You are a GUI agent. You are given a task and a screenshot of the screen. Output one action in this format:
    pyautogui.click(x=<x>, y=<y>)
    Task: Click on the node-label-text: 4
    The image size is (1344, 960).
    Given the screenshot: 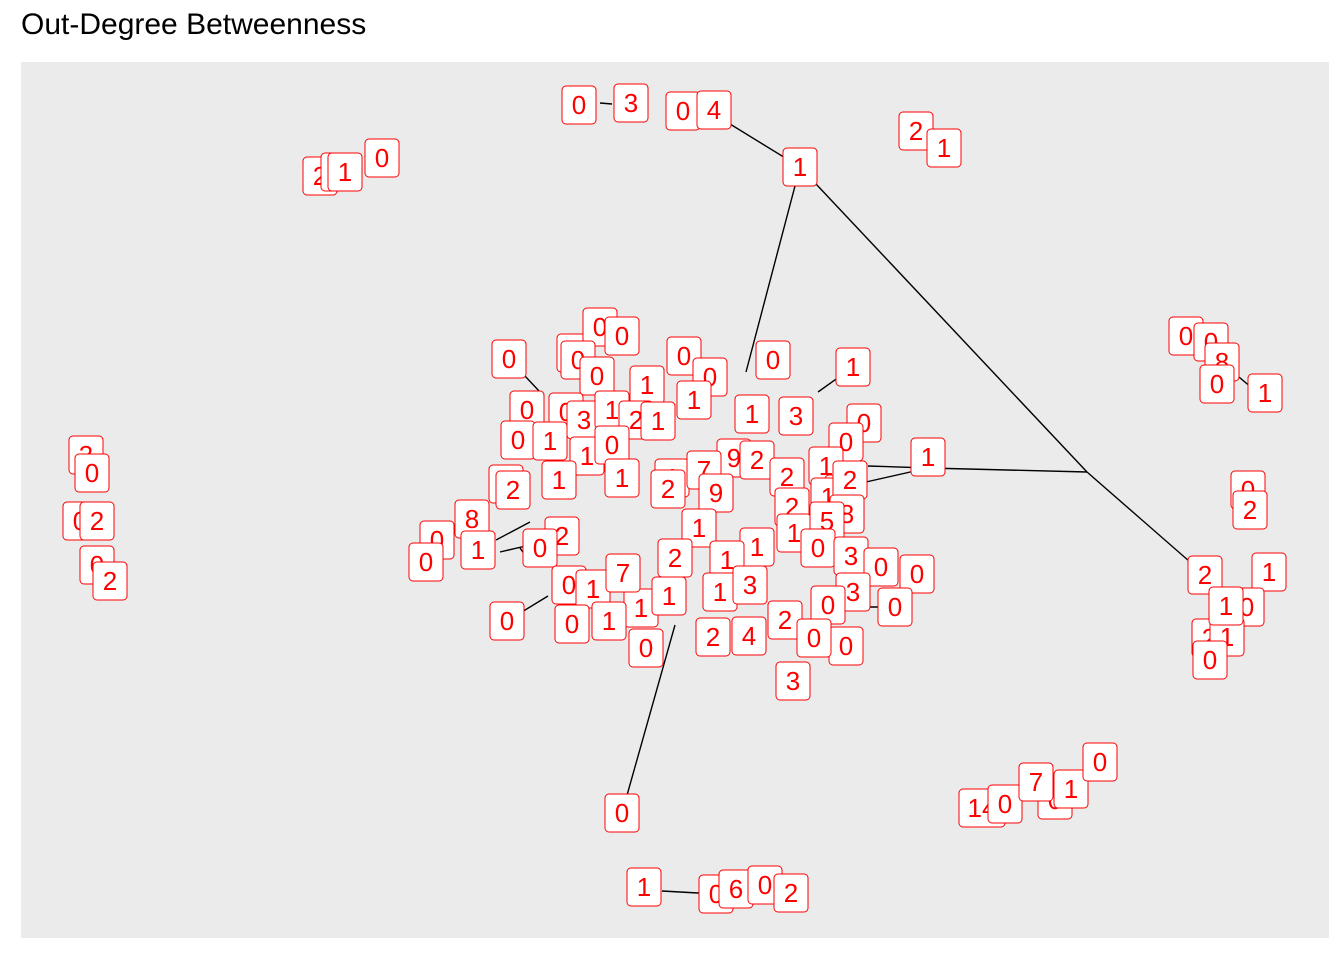 What is the action you would take?
    pyautogui.click(x=714, y=110)
    